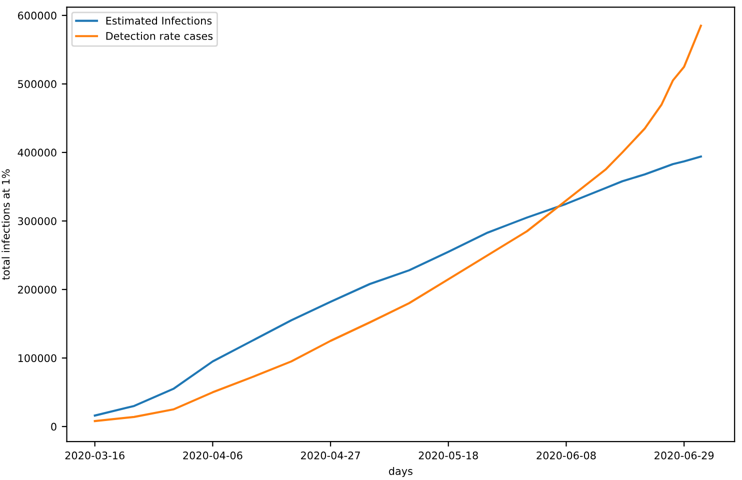 Image resolution: width=742 pixels, height=480 pixels. I want to click on x-axis-title: days, so click(400, 472).